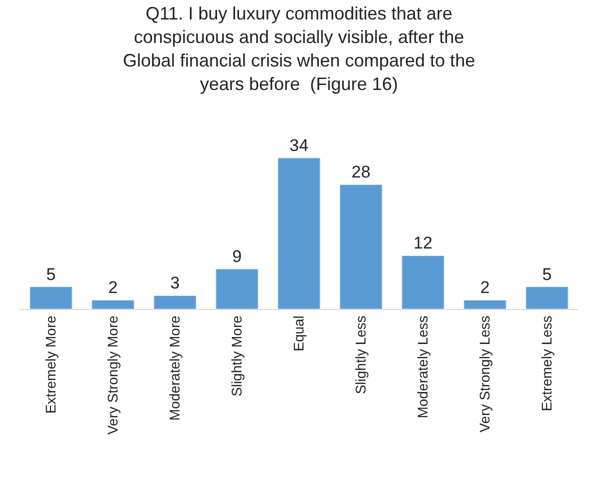 Image resolution: width=598 pixels, height=489 pixels. I want to click on x-tick-label: Very Strongly Less, so click(484, 374).